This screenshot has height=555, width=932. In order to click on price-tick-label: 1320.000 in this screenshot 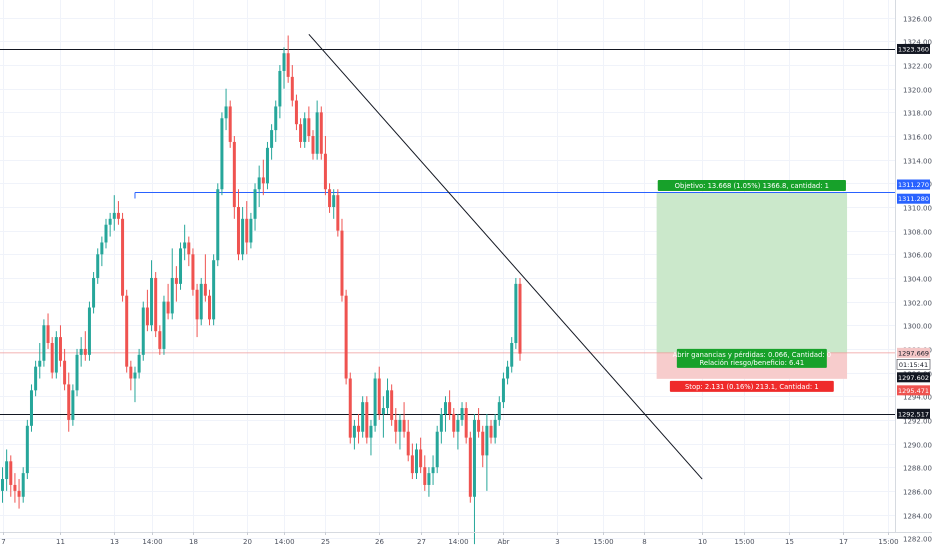, I will do `click(917, 91)`.